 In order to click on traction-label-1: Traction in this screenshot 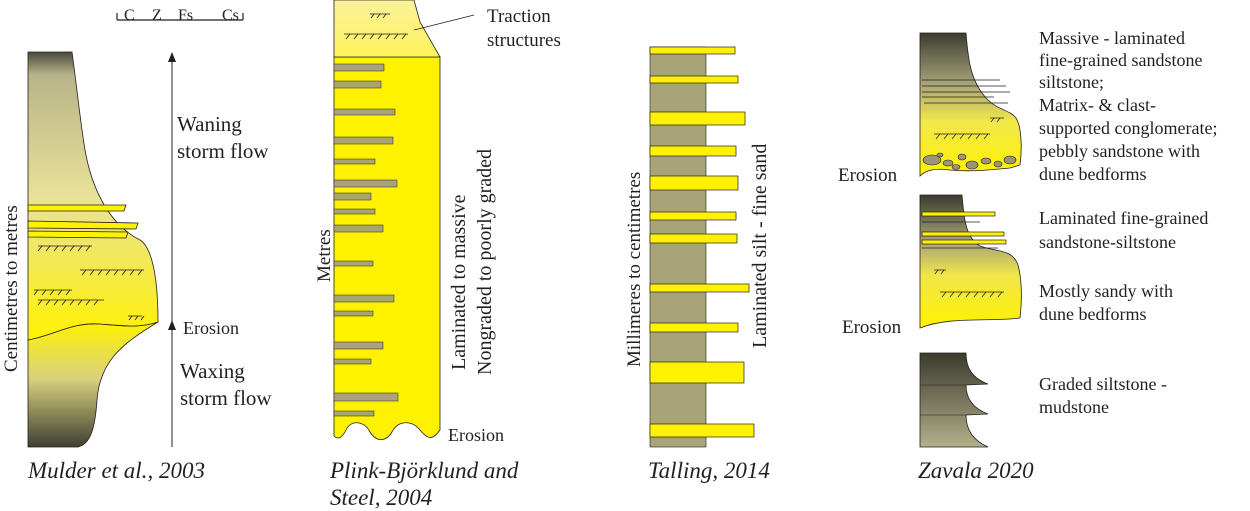, I will do `click(519, 16)`.